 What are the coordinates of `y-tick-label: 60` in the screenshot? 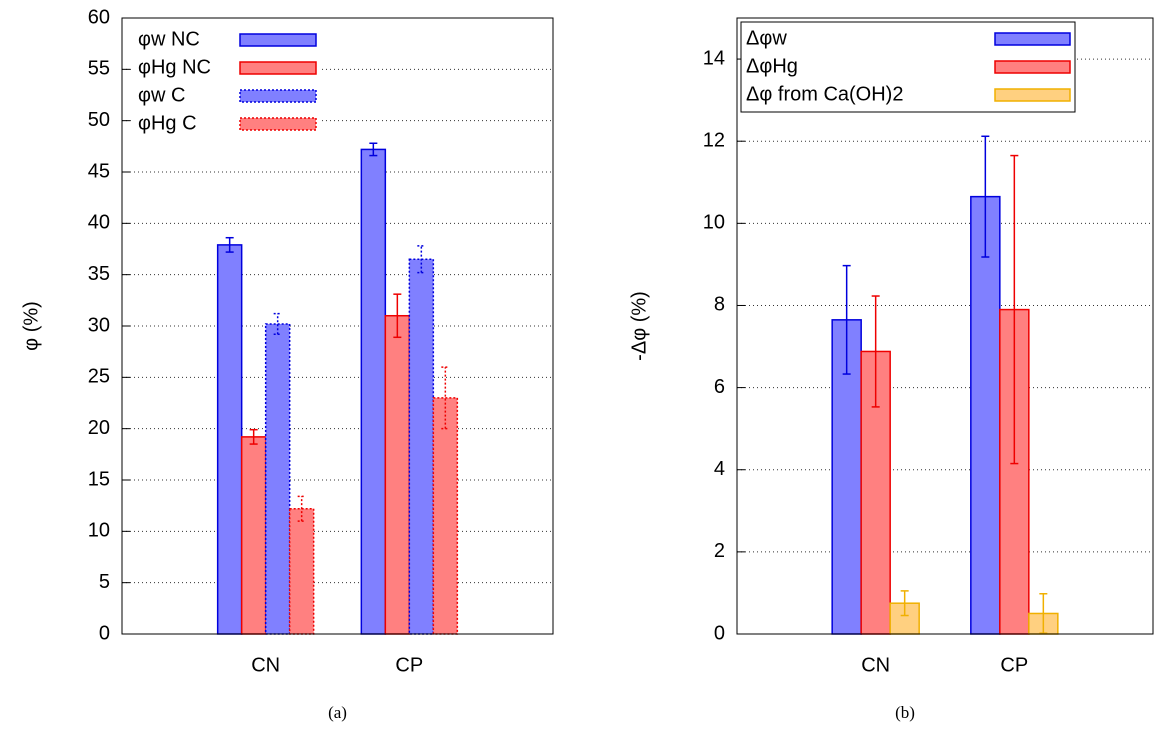 It's located at (99, 17).